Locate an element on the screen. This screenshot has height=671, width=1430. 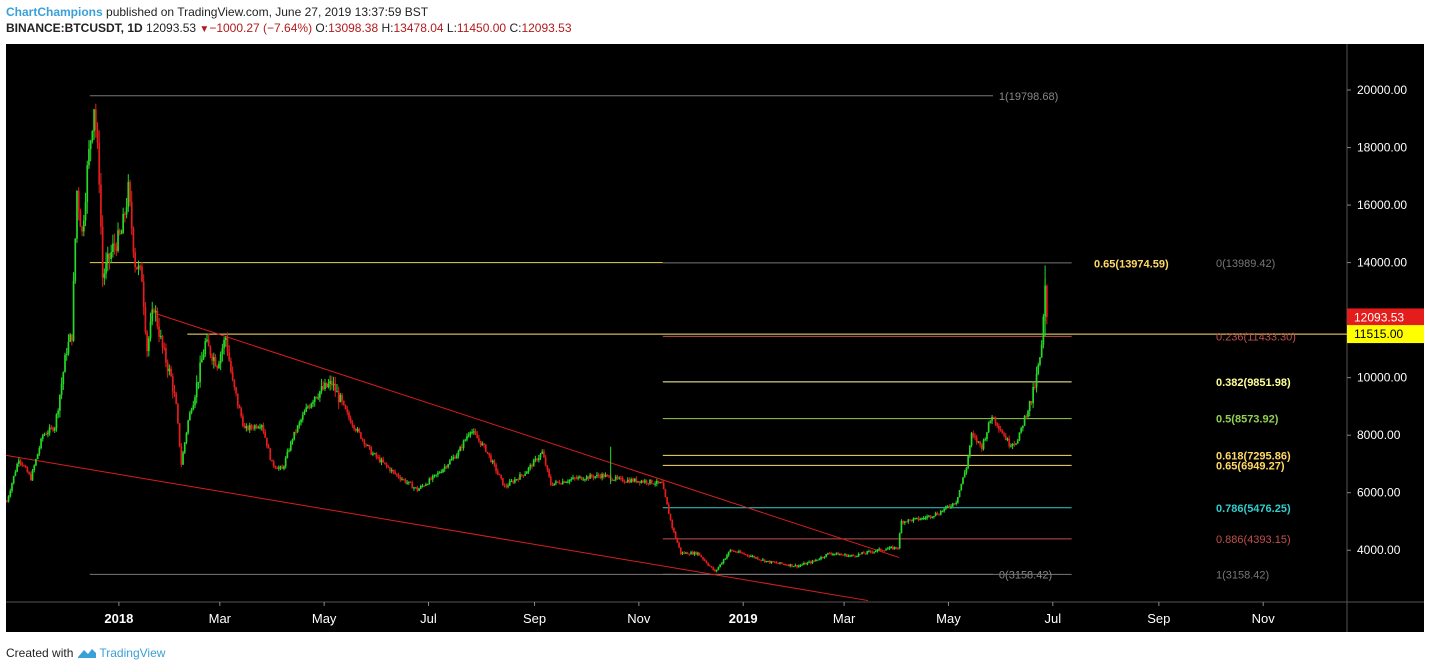
x-tick-label: Nov is located at coordinates (1264, 618).